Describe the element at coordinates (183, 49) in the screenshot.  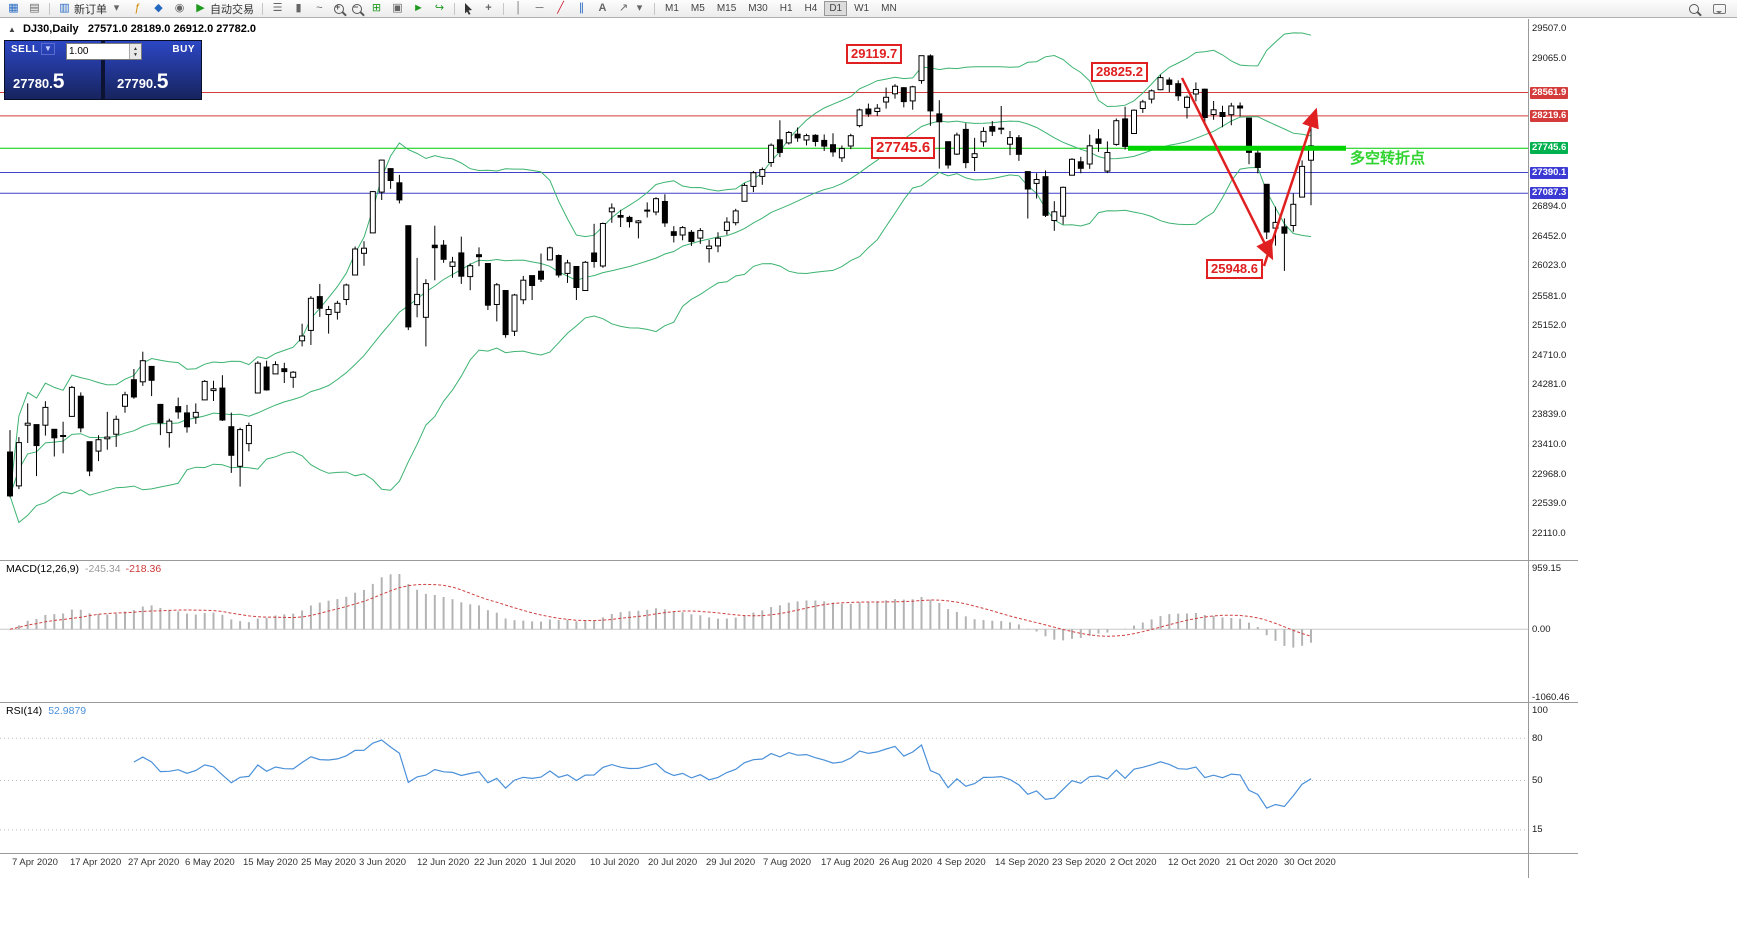
I see `buy-label: BUY` at that location.